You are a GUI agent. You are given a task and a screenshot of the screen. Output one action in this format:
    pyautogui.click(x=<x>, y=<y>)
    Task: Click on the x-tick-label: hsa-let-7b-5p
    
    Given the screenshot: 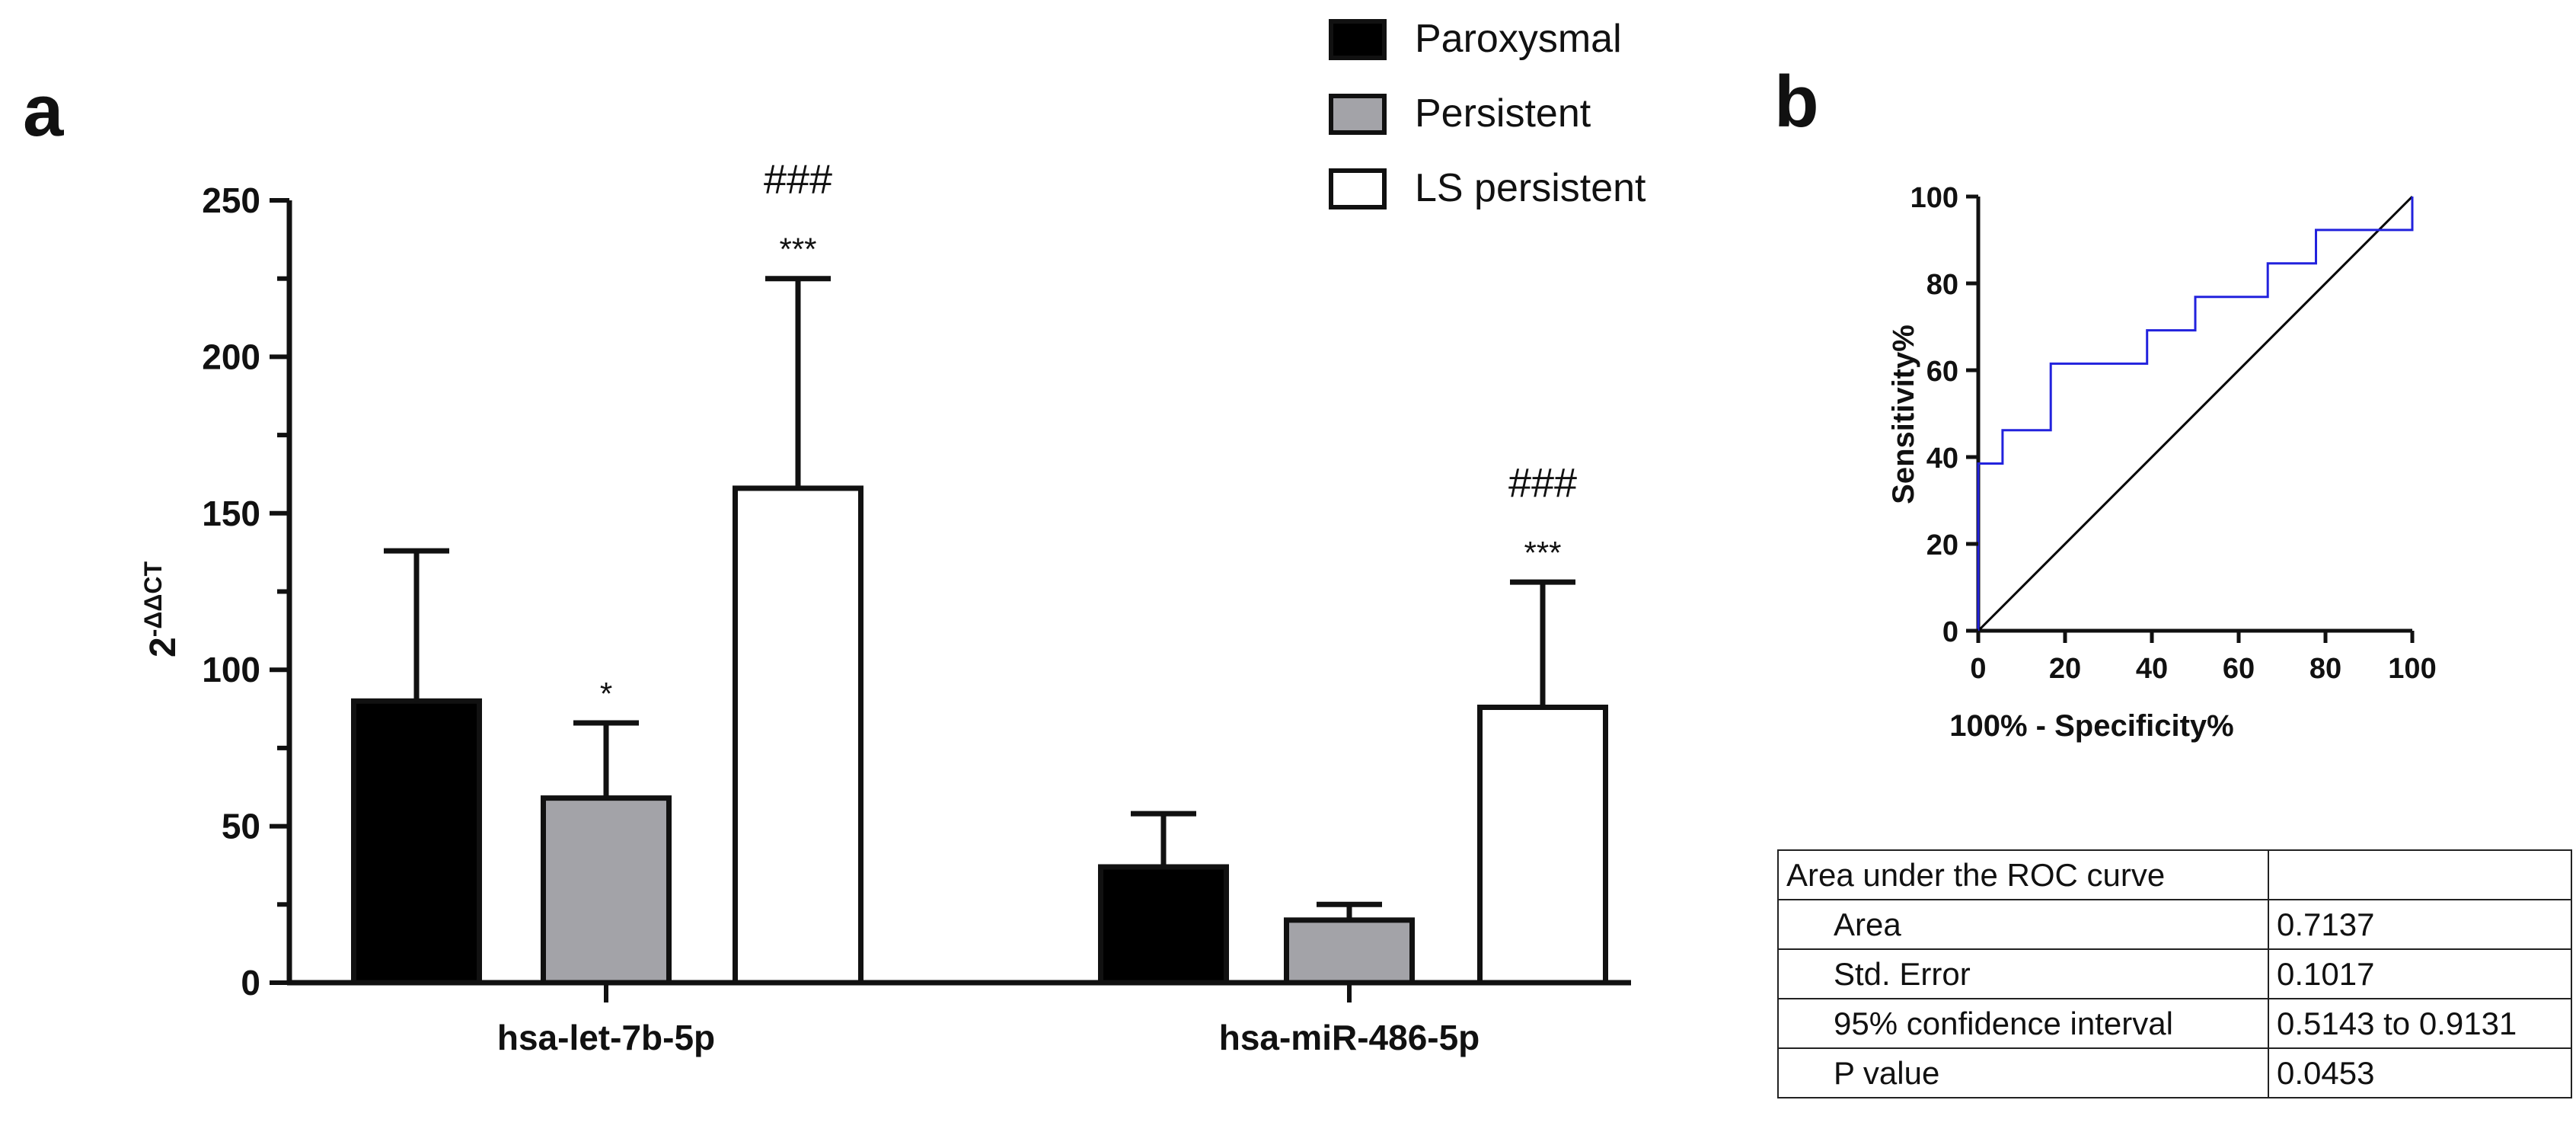 What is the action you would take?
    pyautogui.click(x=606, y=1037)
    